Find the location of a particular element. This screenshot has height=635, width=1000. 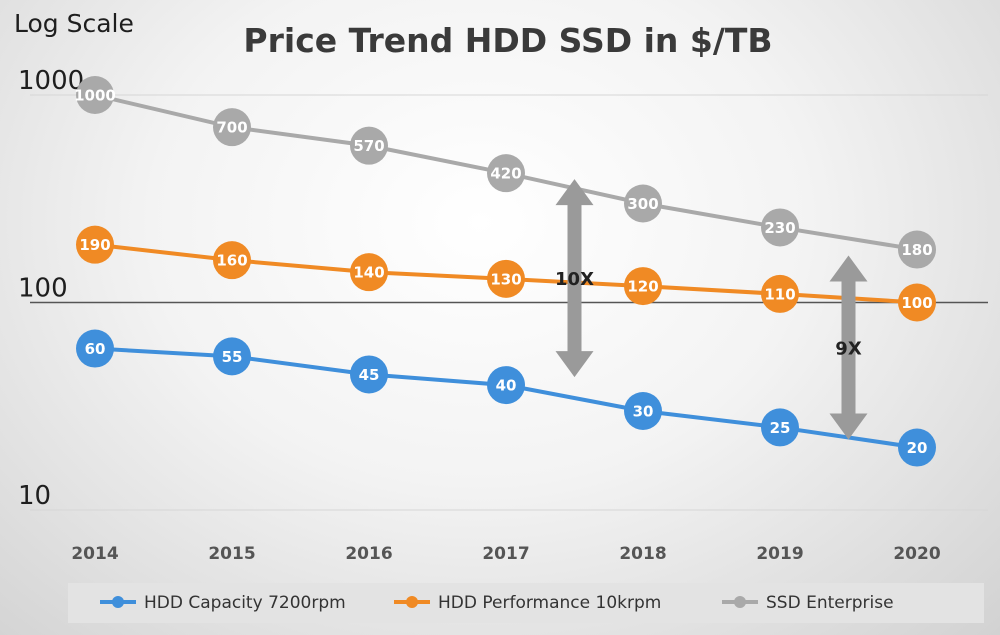

legend-label: HDD Performance 10krpm is located at coordinates (549, 603).